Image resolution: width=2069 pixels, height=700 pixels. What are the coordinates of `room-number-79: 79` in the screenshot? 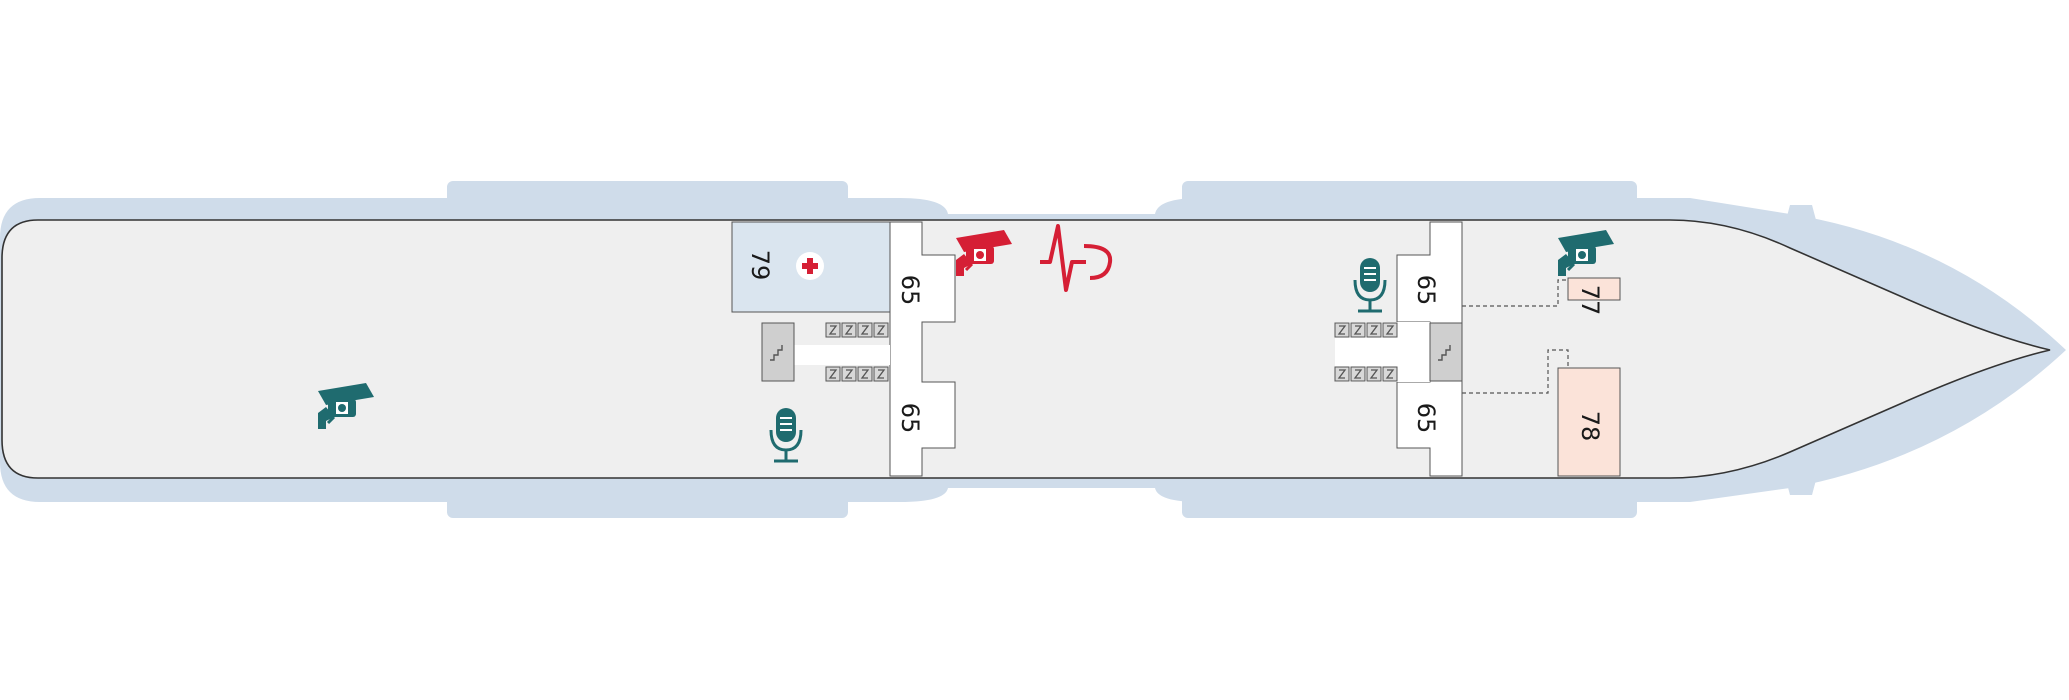 It's located at (760, 265).